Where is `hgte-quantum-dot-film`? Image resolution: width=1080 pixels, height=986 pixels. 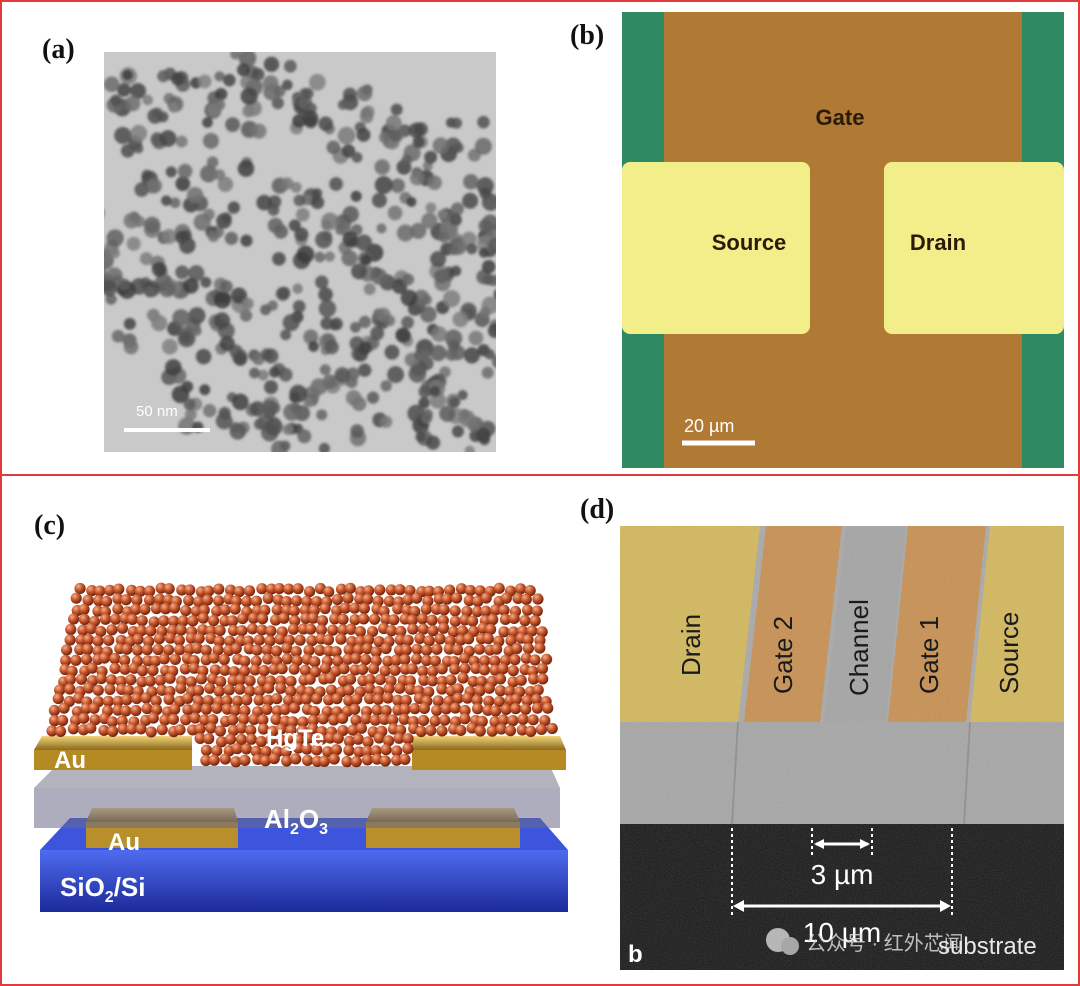 hgte-quantum-dot-film is located at coordinates (302, 675).